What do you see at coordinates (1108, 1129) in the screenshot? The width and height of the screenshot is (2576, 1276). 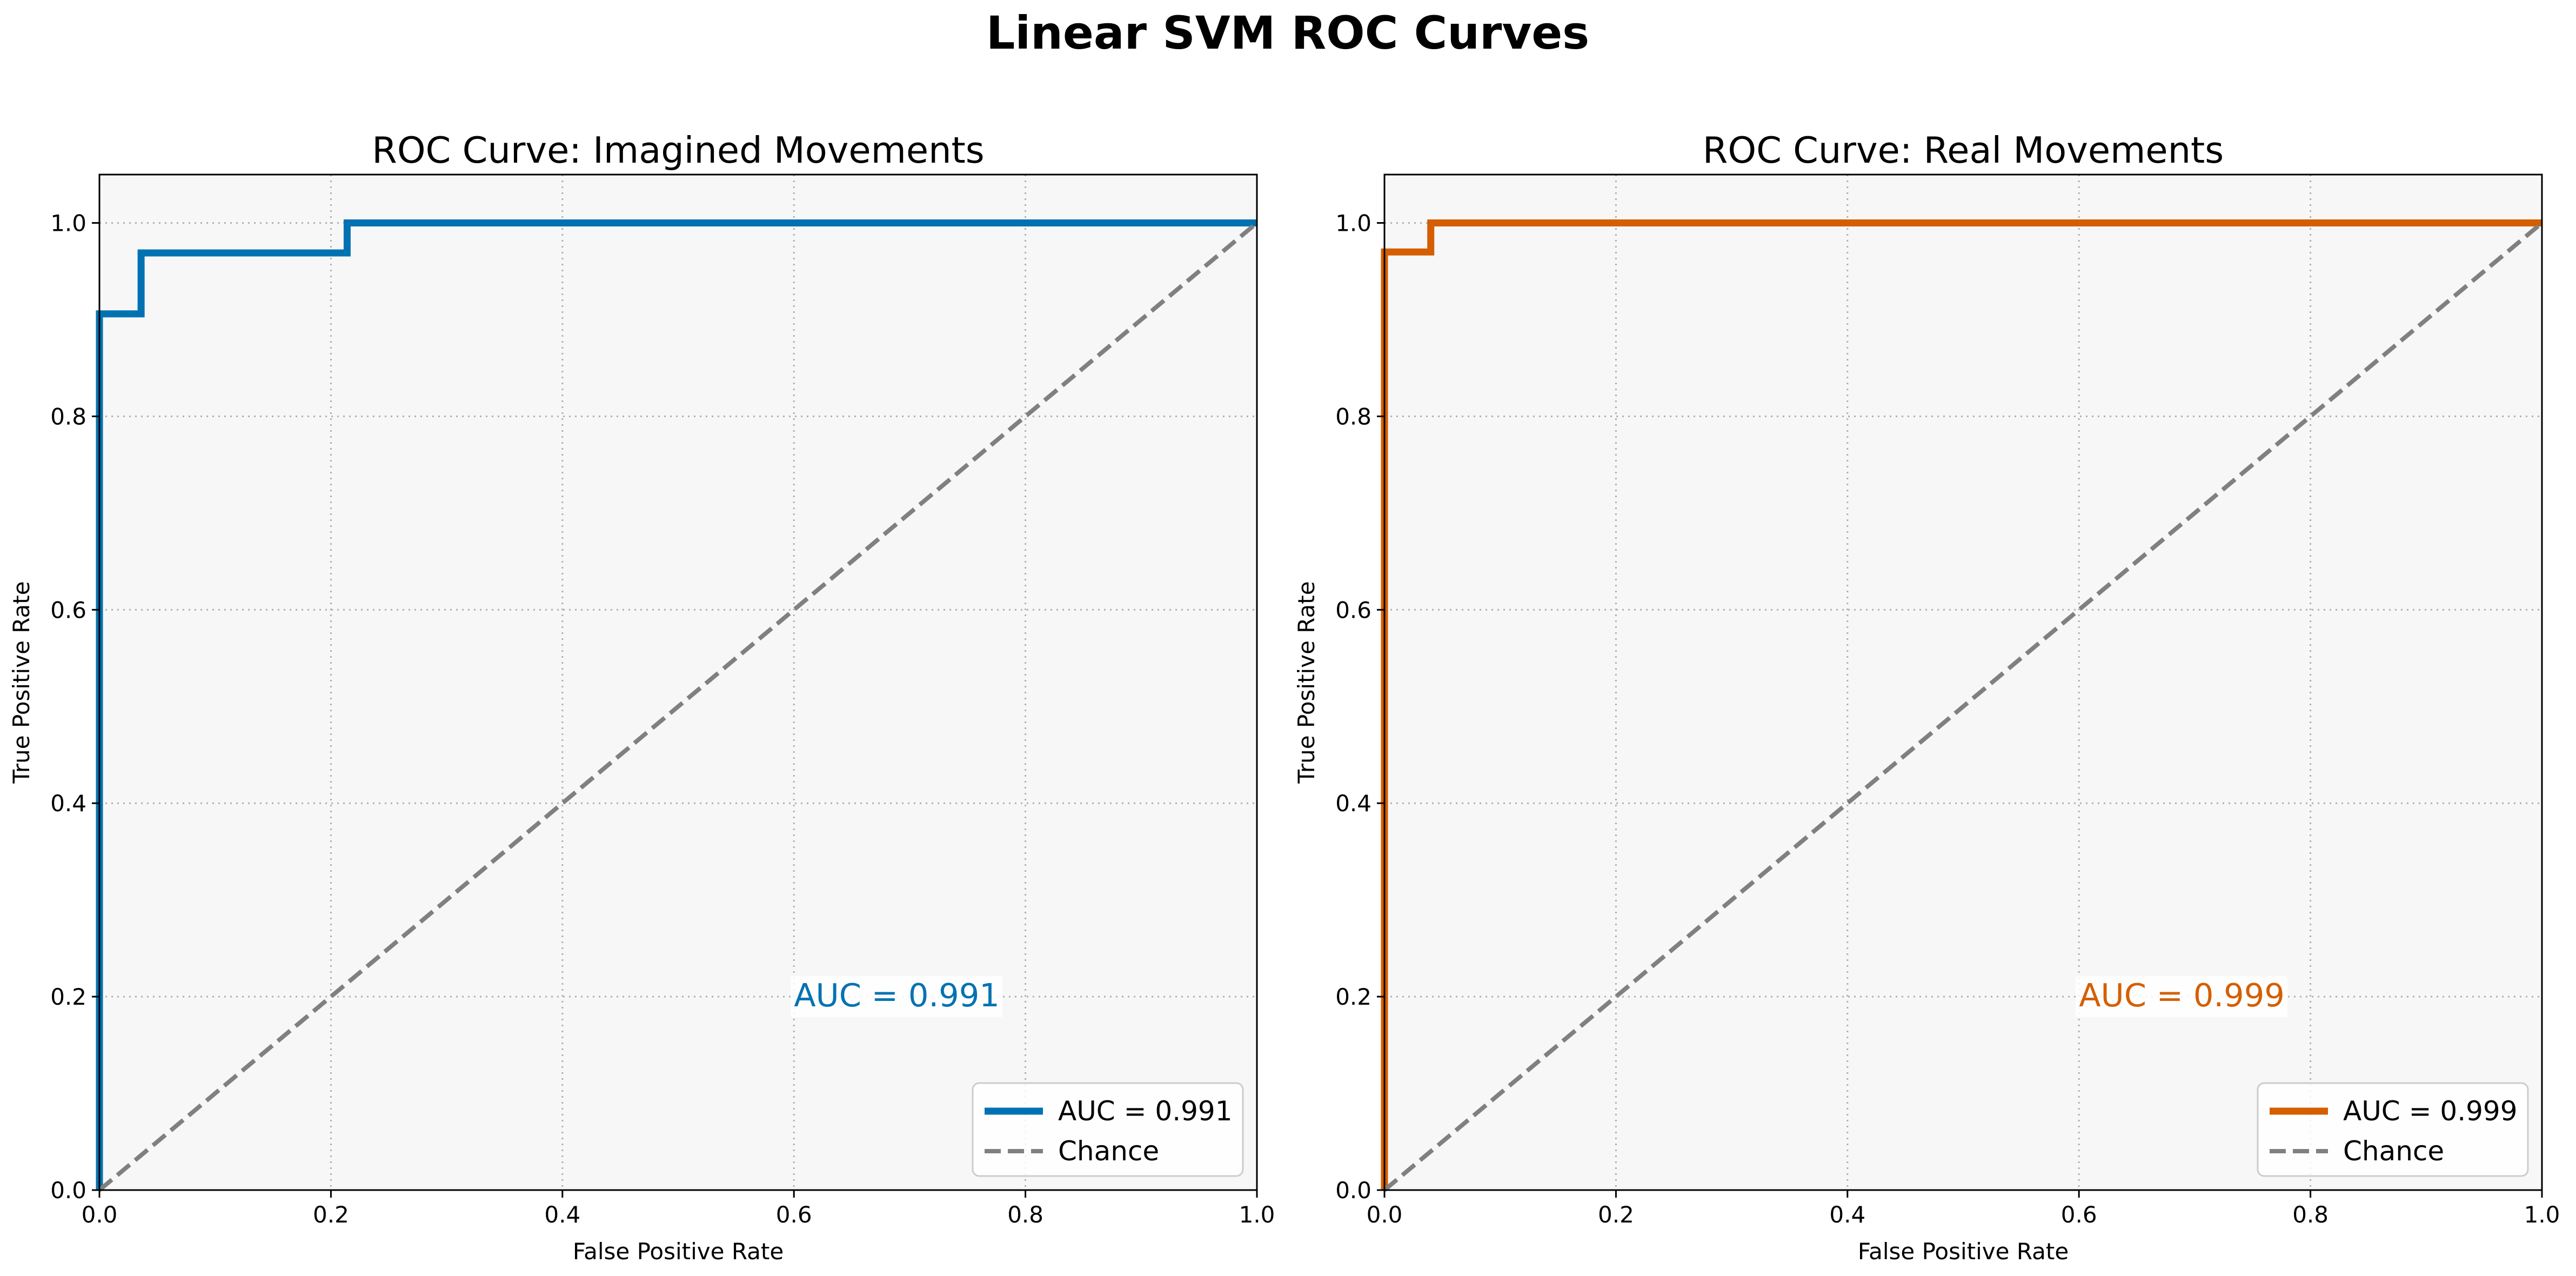 I see `legend: AUC = 0.991 Chance` at bounding box center [1108, 1129].